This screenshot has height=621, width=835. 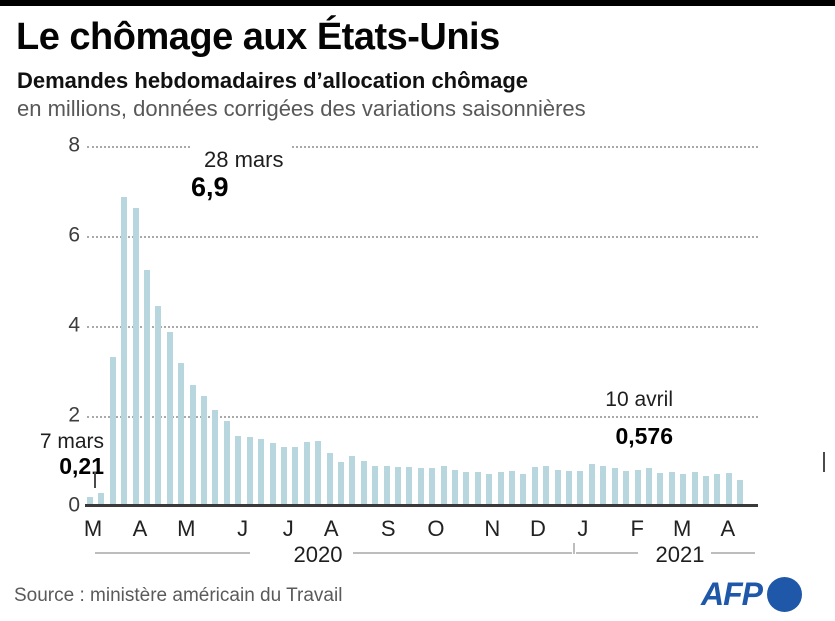 I want to click on afp-logo-circle-icon, so click(x=784, y=594).